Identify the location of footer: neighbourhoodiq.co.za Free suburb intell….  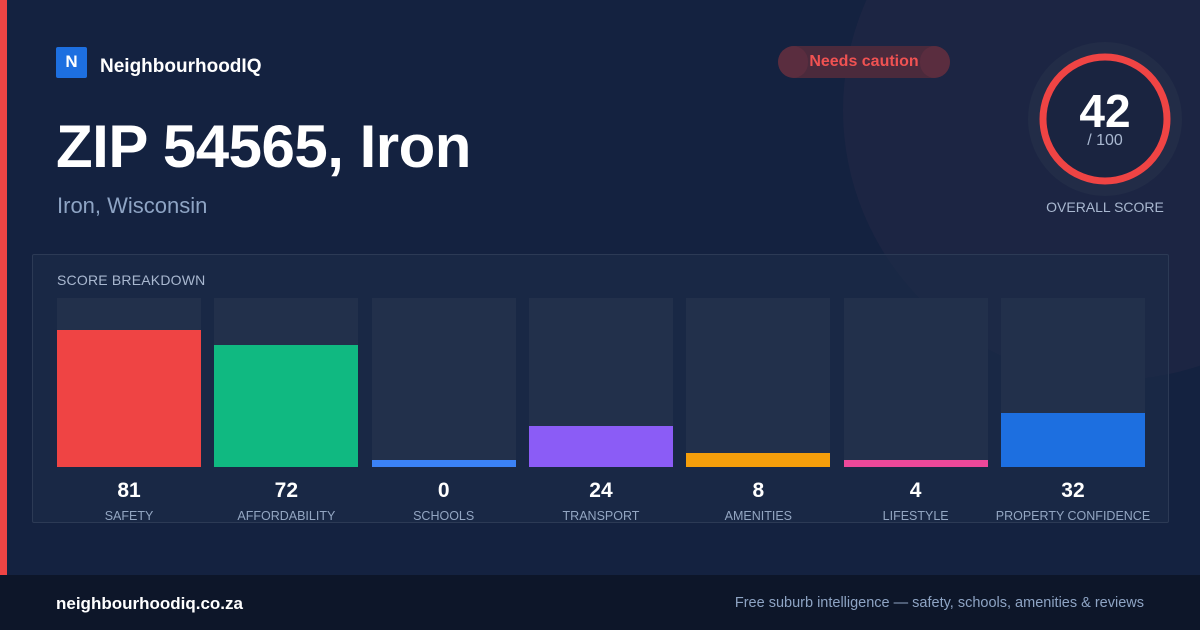
(600, 602).